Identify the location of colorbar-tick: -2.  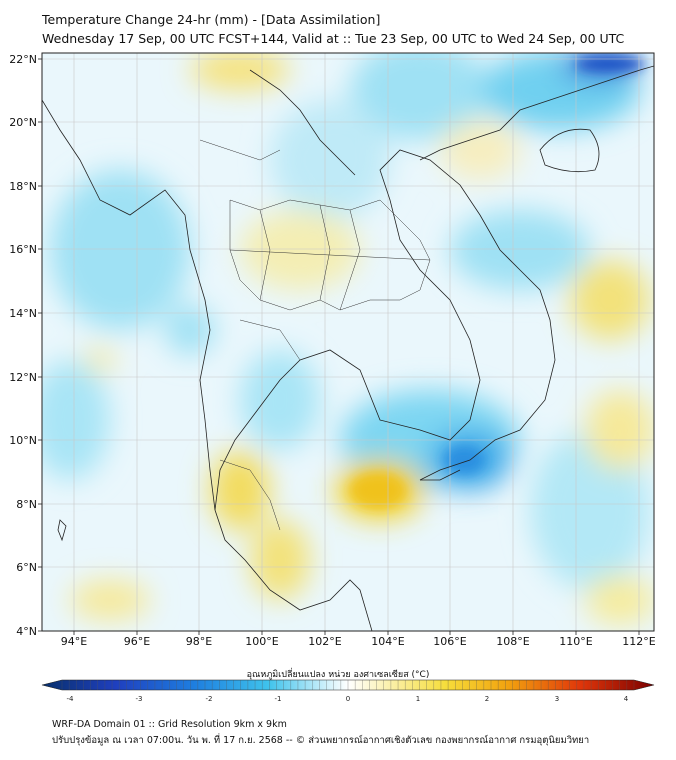
(209, 699).